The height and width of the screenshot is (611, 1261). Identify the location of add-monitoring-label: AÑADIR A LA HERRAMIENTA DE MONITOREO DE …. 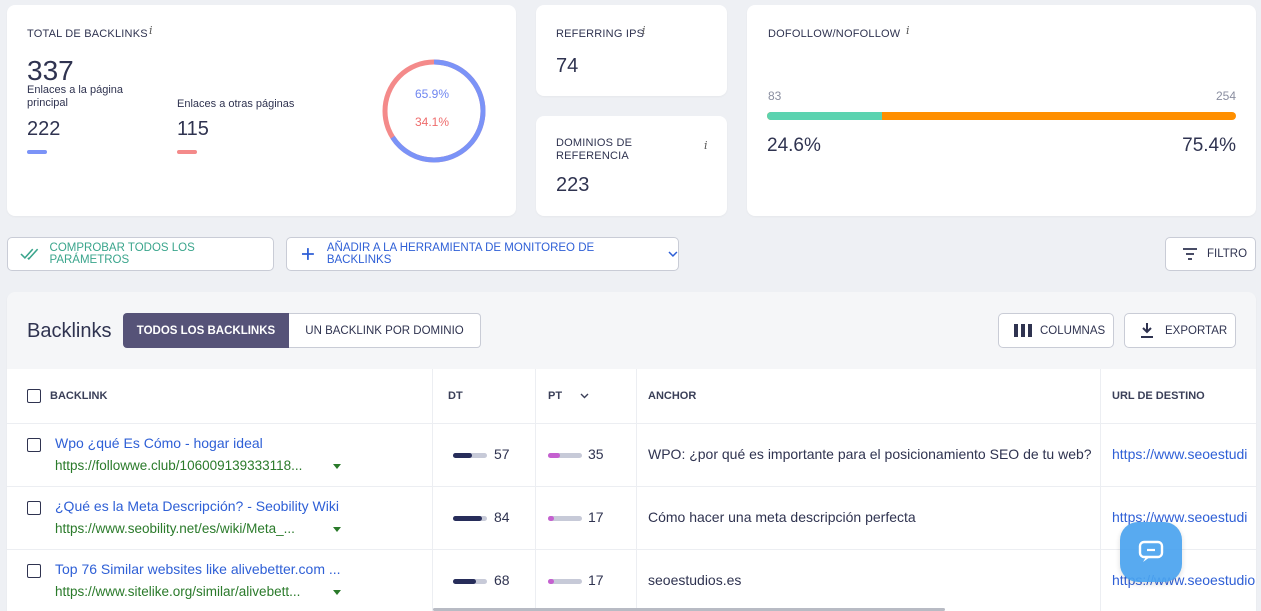
(460, 254).